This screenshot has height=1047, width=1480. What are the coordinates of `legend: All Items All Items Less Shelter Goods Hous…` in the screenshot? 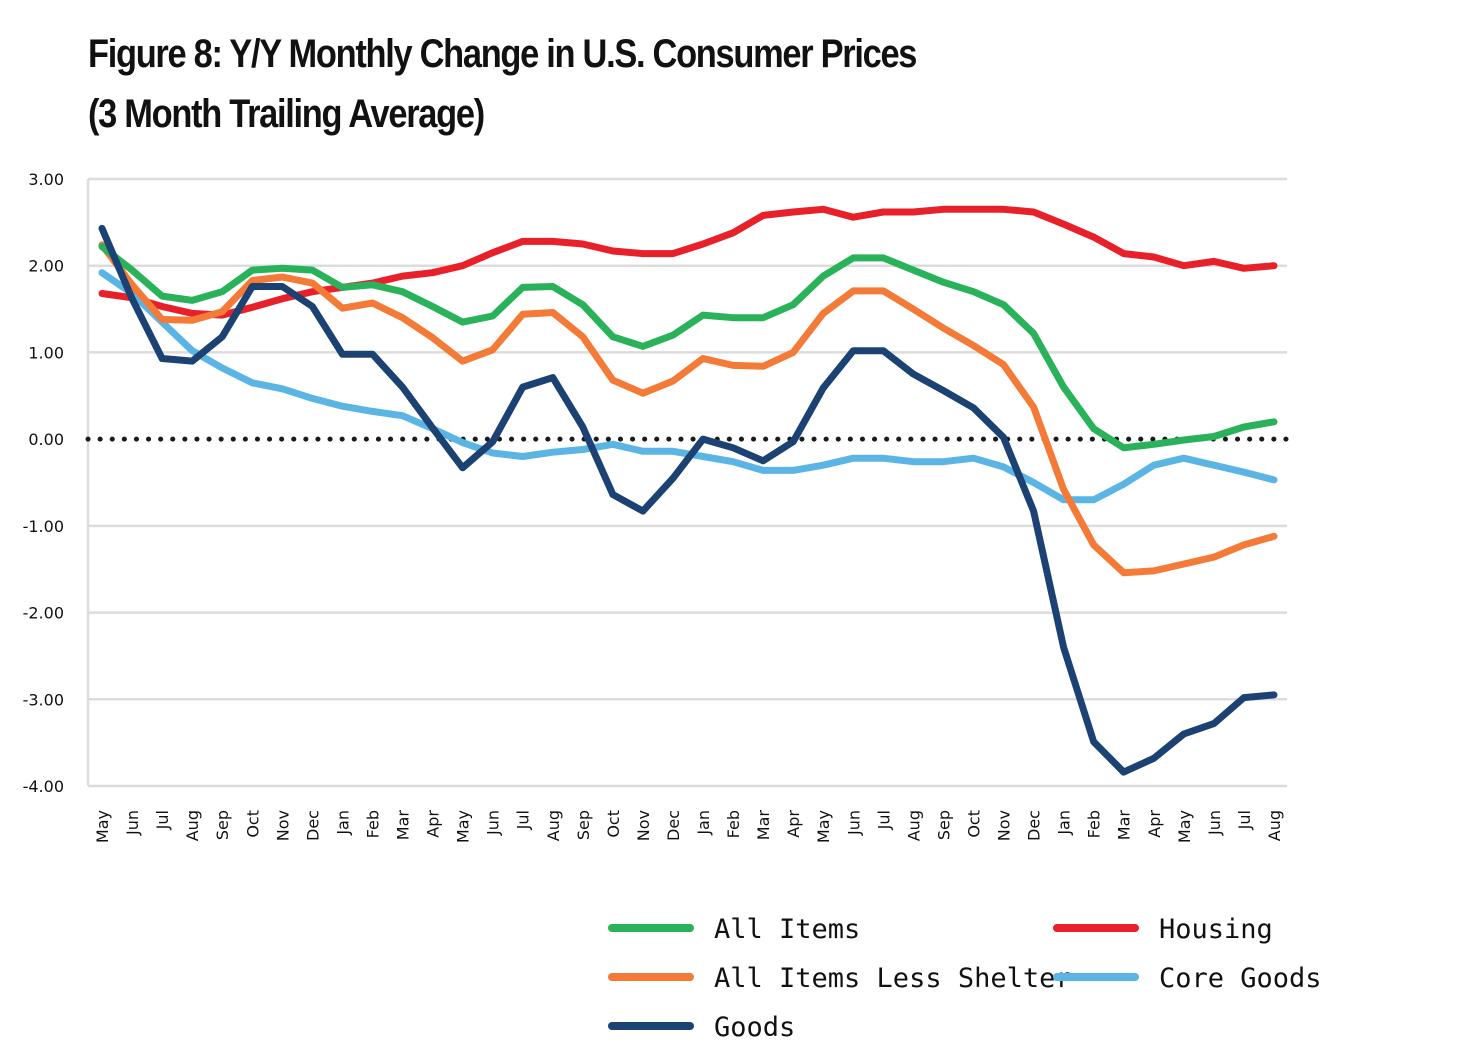 It's located at (965, 978).